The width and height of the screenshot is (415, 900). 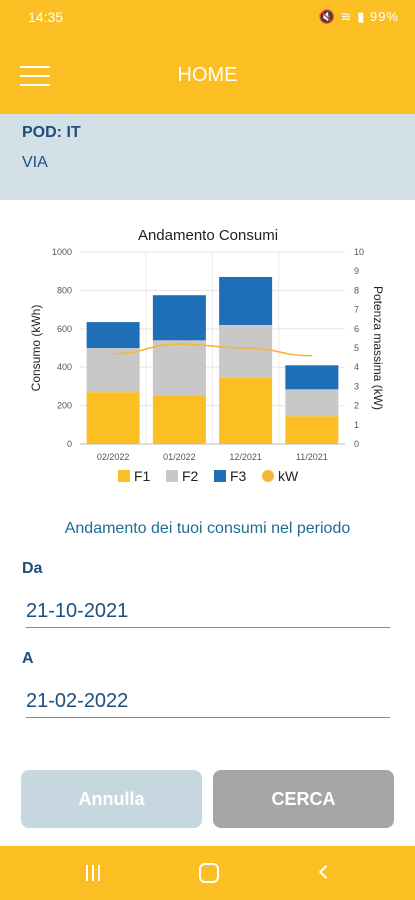 What do you see at coordinates (36, 348) in the screenshot?
I see `y-axis-label: Consumo (kWh)` at bounding box center [36, 348].